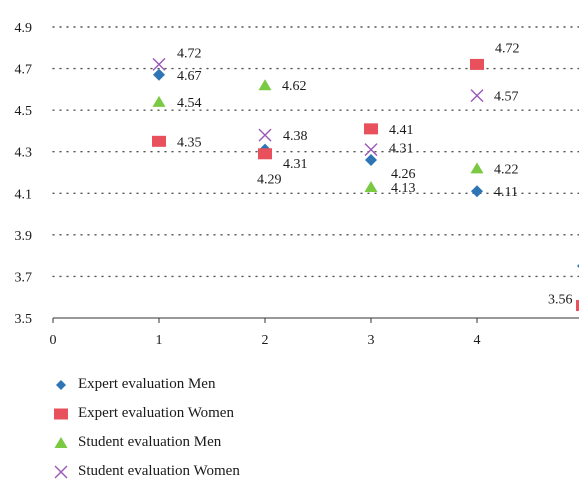  What do you see at coordinates (24, 236) in the screenshot?
I see `y-tick-label: 3.9` at bounding box center [24, 236].